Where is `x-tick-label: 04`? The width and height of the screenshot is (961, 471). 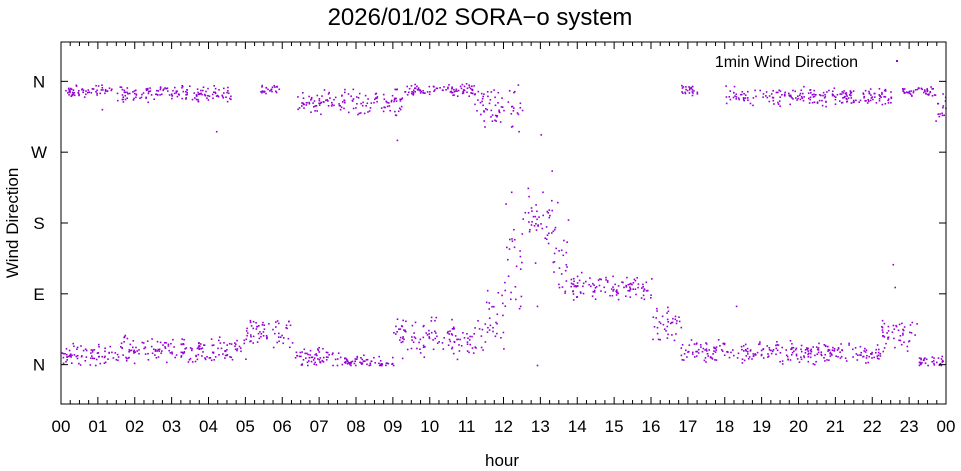 x-tick-label: 04 is located at coordinates (208, 426).